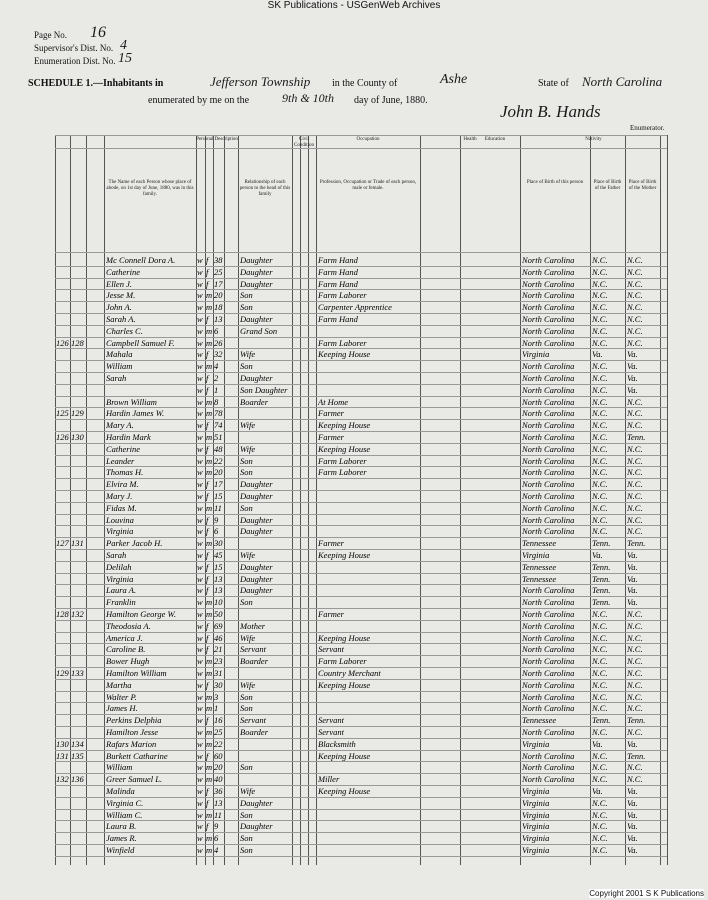 The height and width of the screenshot is (900, 708). Describe the element at coordinates (120, 425) in the screenshot. I see `cell: Mary A.` at that location.